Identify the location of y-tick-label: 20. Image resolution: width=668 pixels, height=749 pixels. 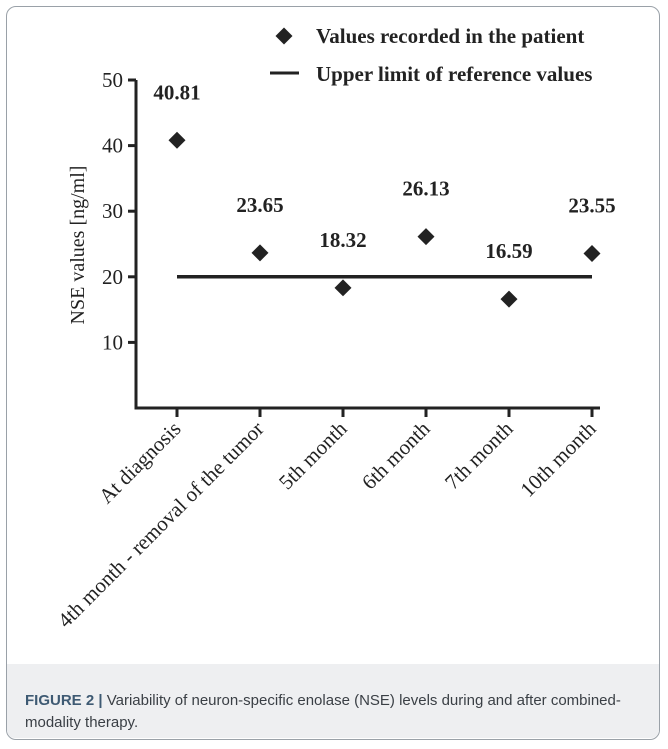
(112, 277).